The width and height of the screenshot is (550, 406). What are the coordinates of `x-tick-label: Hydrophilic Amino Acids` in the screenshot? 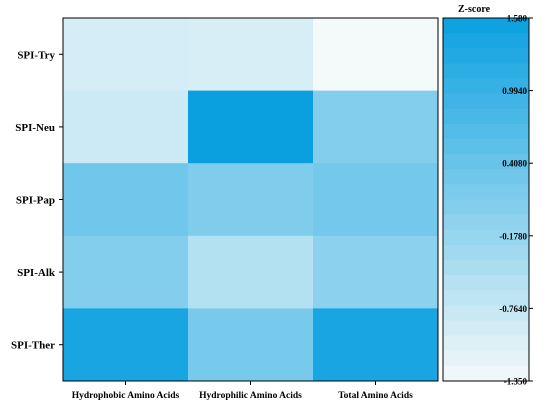 It's located at (250, 396).